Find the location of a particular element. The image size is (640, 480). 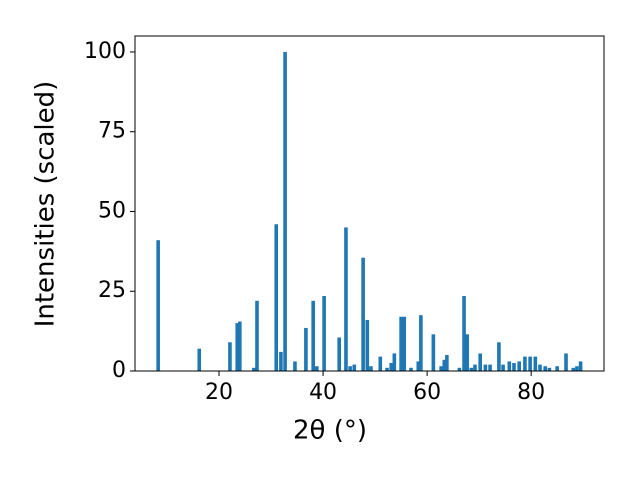

x-tick-label: 60 is located at coordinates (427, 392).